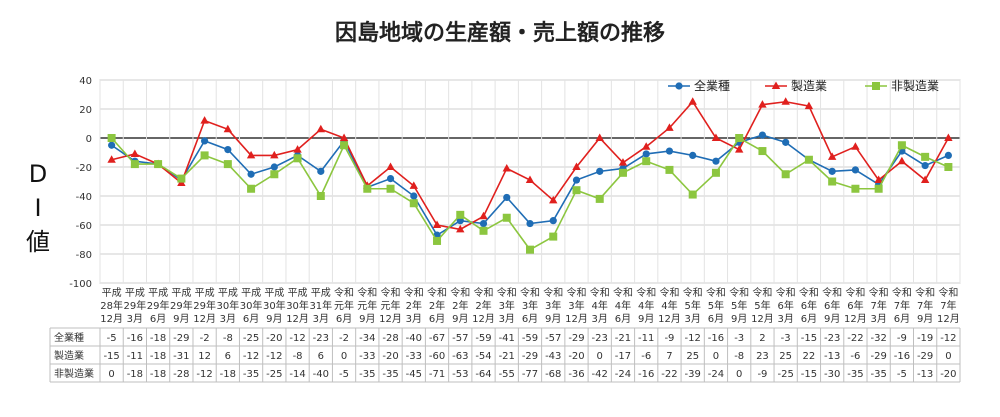 This screenshot has height=417, width=1000. Describe the element at coordinates (646, 305) in the screenshot. I see `x-tick-label: 4年` at that location.